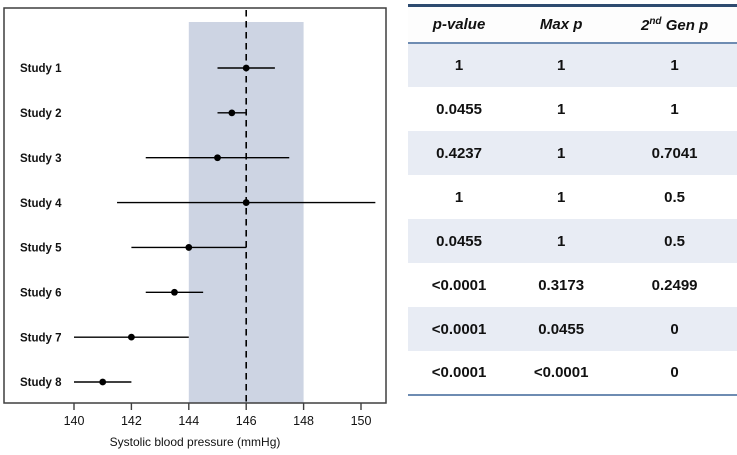 This screenshot has width=737, height=455. What do you see at coordinates (41, 204) in the screenshot?
I see `study-label: Study 4` at bounding box center [41, 204].